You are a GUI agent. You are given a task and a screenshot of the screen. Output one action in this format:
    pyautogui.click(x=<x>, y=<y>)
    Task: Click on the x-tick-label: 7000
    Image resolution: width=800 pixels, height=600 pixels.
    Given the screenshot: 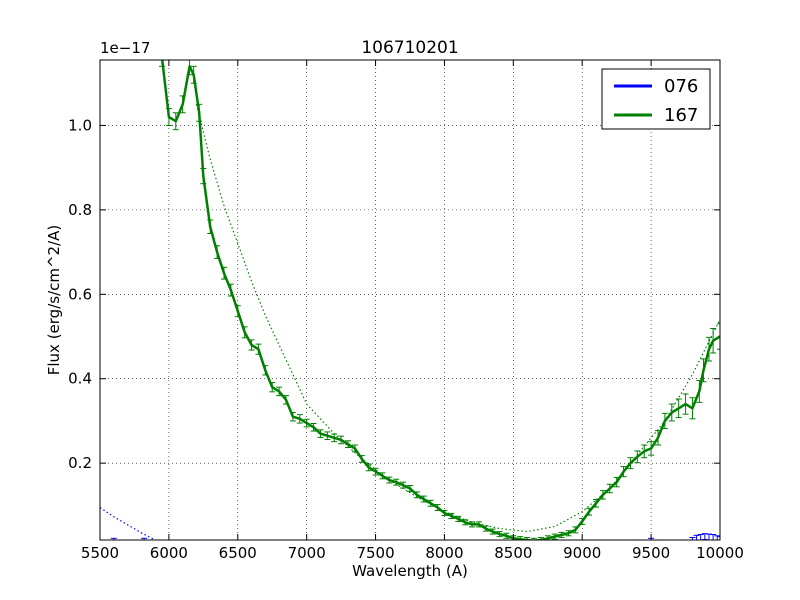 What is the action you would take?
    pyautogui.click(x=307, y=553)
    